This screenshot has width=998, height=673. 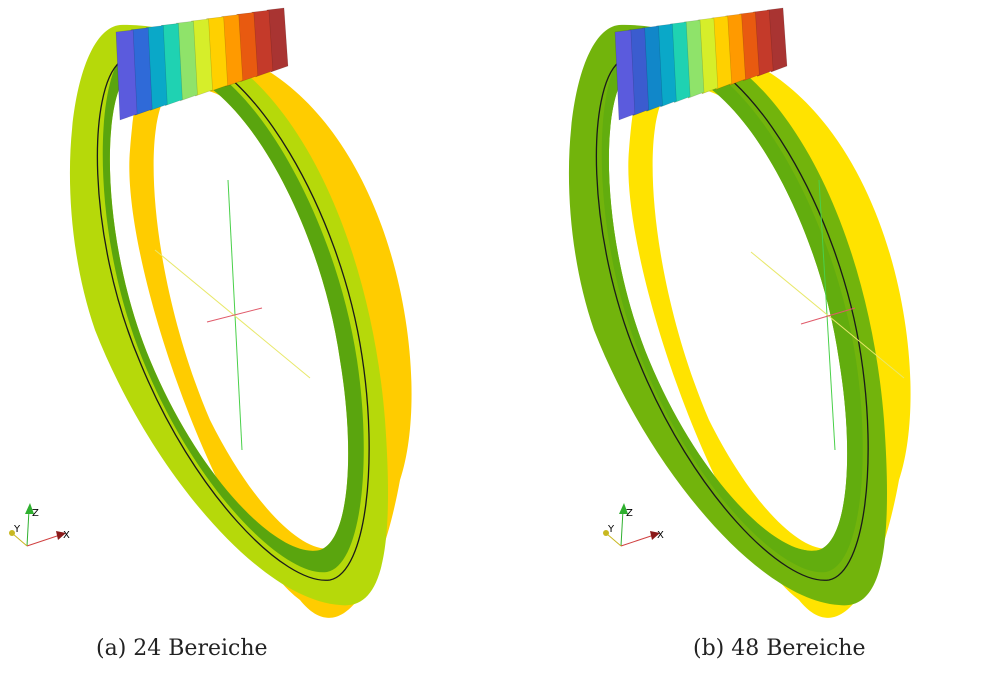 I want to click on center-crosshair, so click(x=232, y=315).